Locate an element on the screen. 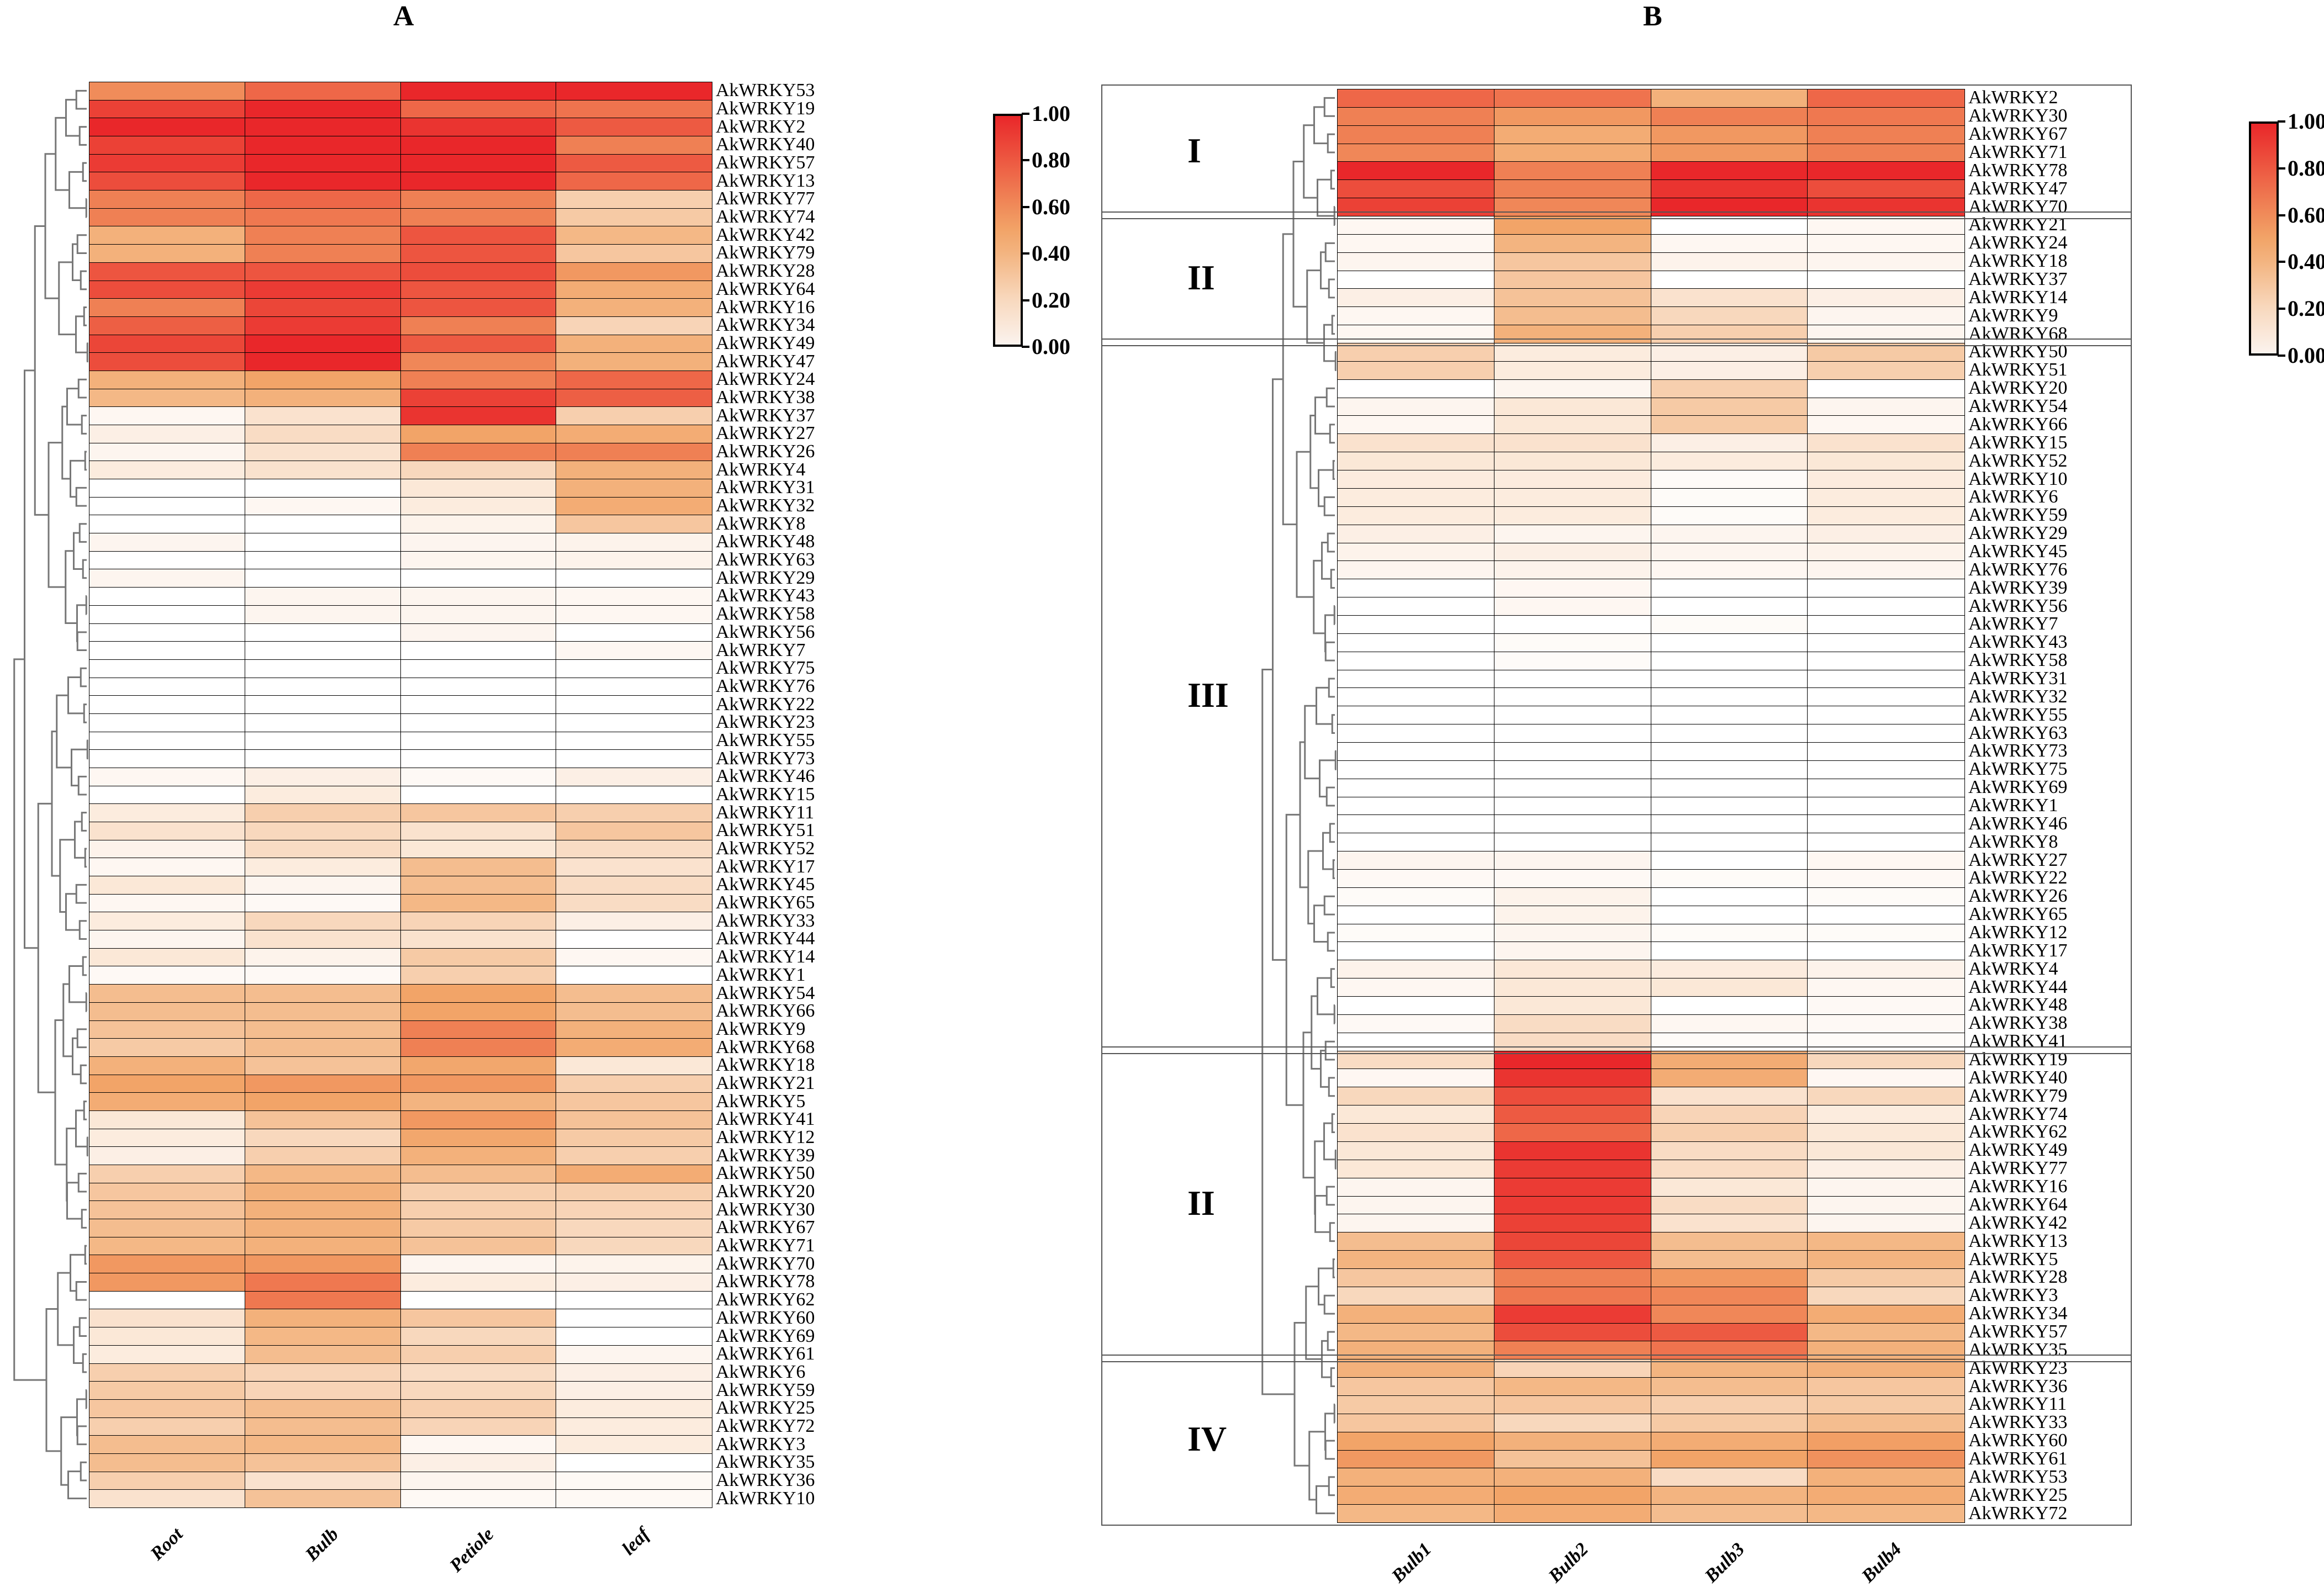 Image resolution: width=2324 pixels, height=1587 pixels. group-label: IV is located at coordinates (1207, 1439).